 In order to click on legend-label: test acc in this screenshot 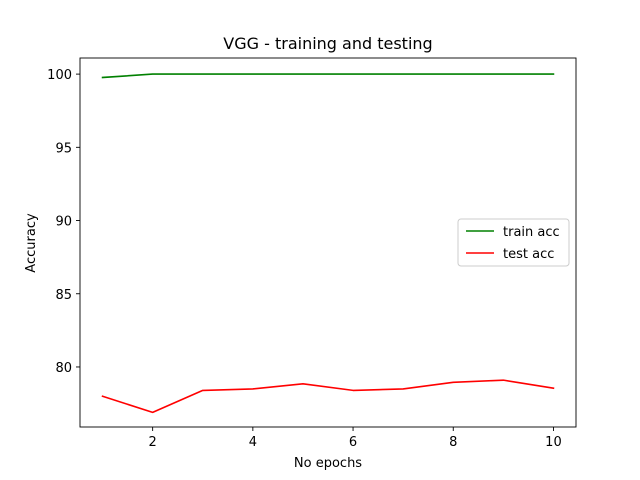, I will do `click(528, 254)`.